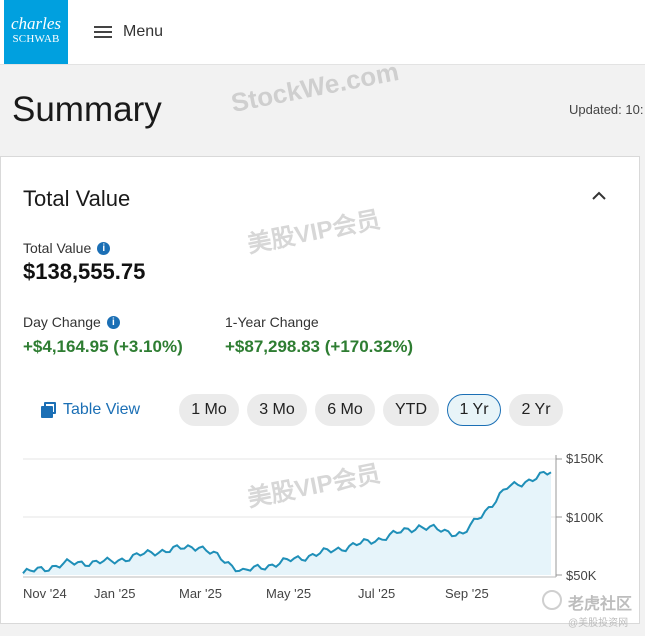  What do you see at coordinates (103, 32) in the screenshot?
I see `hamburger-icon` at bounding box center [103, 32].